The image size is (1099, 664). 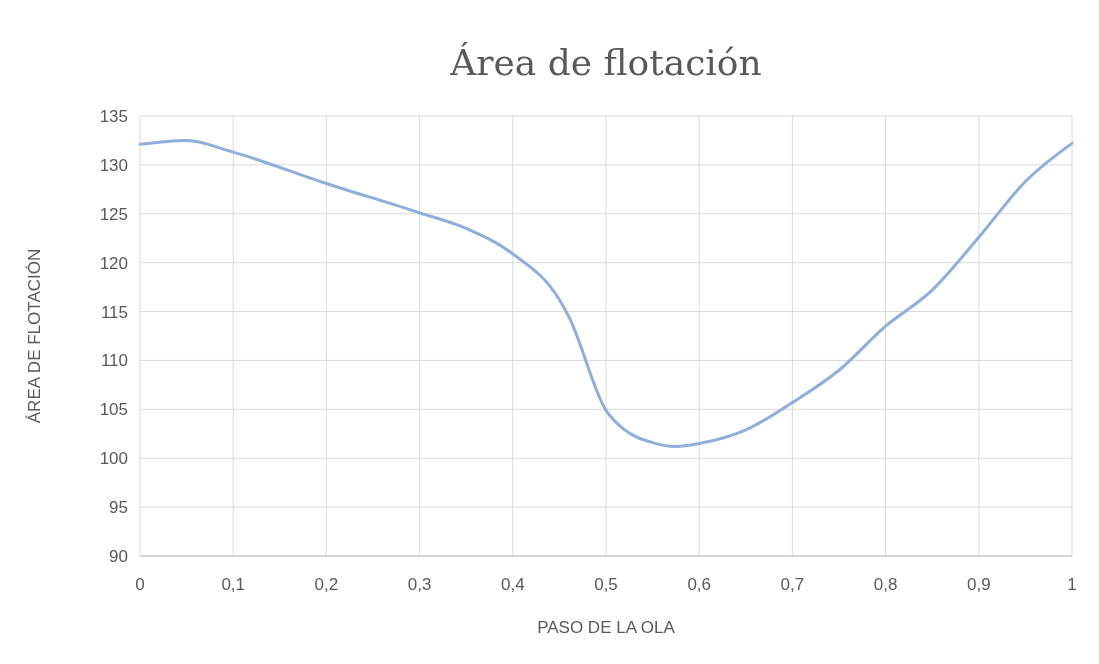 I want to click on y-tick-label: 125, so click(x=113, y=214).